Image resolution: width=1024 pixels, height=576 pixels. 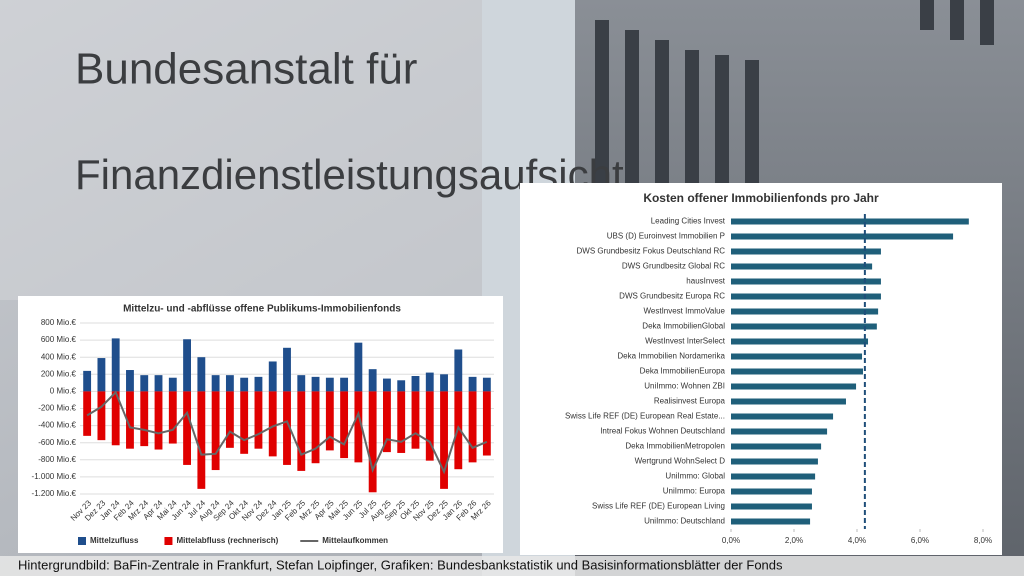 I want to click on y-tick-label: WestInvest InterSelect, so click(x=685, y=341).